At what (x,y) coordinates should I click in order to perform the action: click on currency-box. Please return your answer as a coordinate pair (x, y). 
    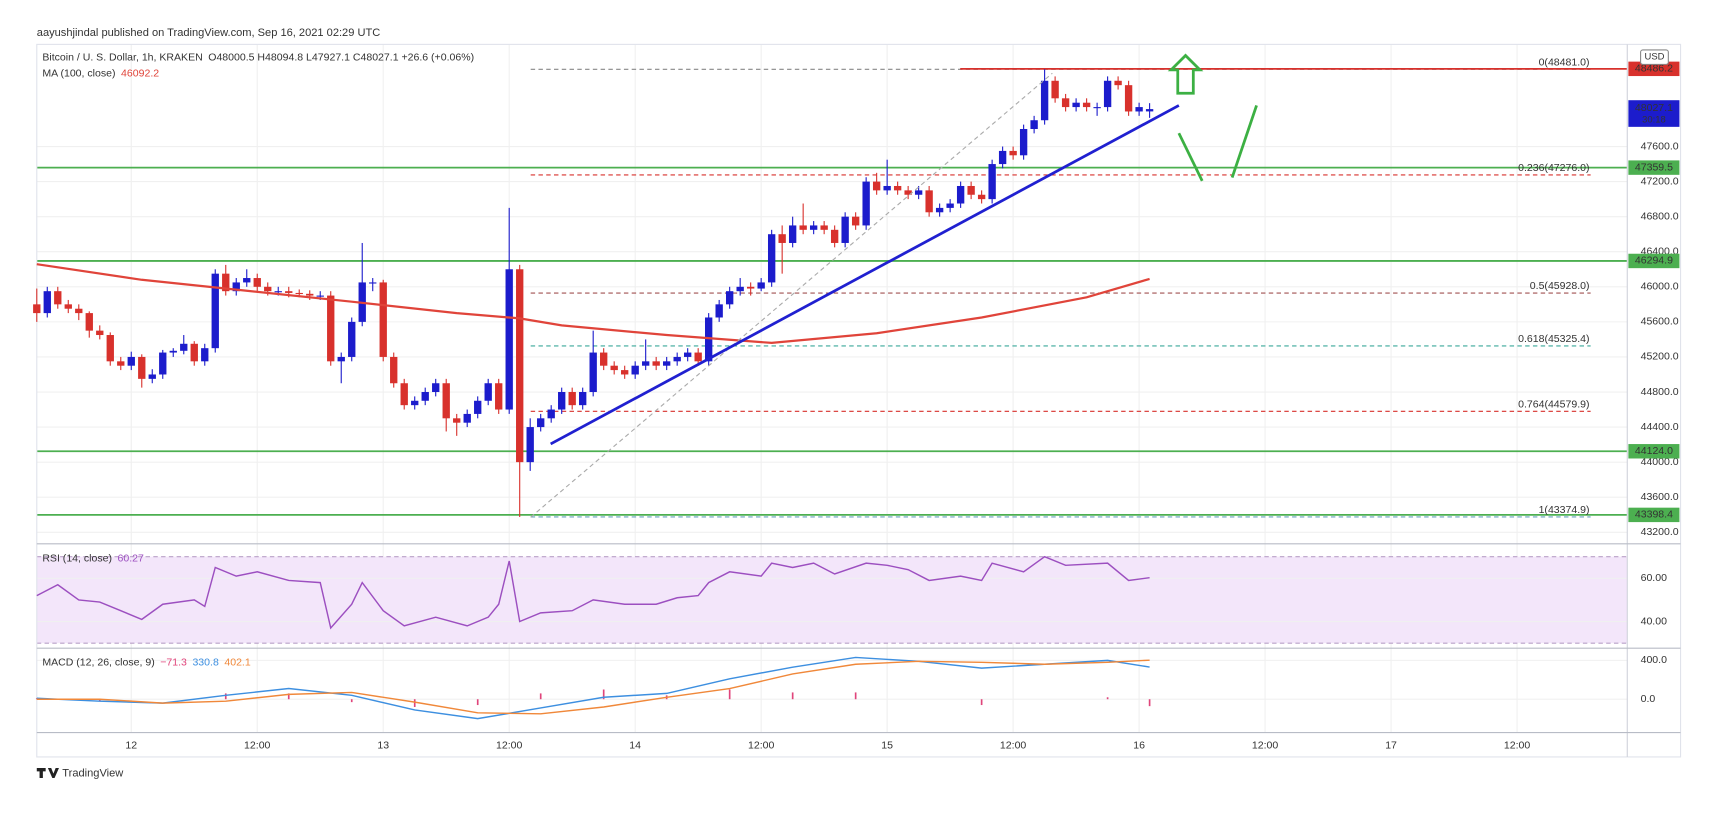
    Looking at the image, I should click on (1654, 57).